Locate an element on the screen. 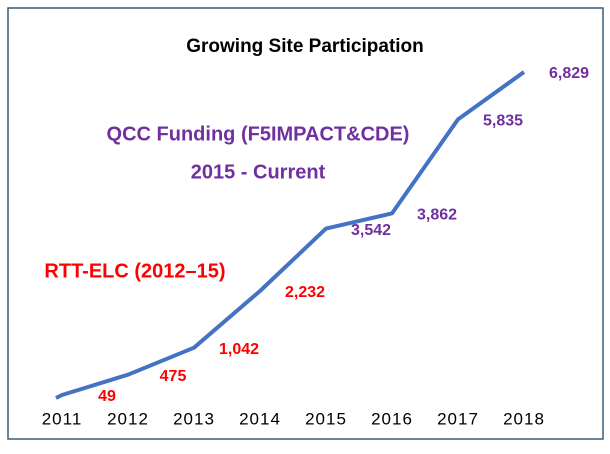 Image resolution: width=610 pixels, height=454 pixels. x-tick-label: 2012 is located at coordinates (128, 418).